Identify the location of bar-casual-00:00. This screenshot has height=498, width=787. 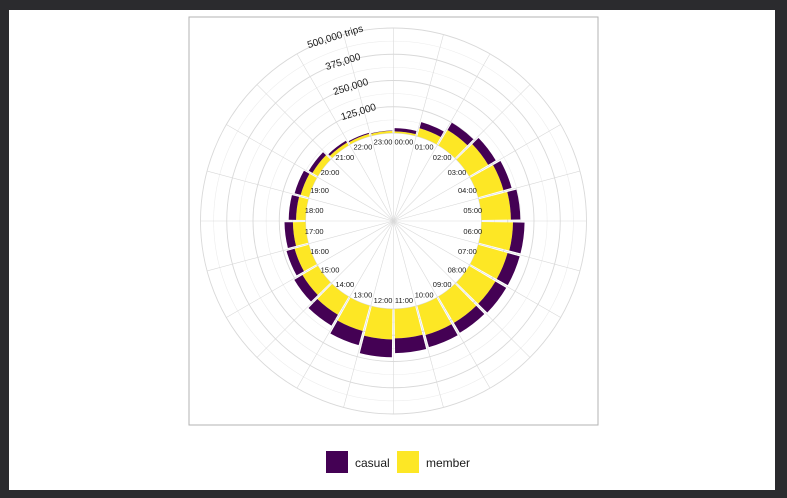
(405, 131).